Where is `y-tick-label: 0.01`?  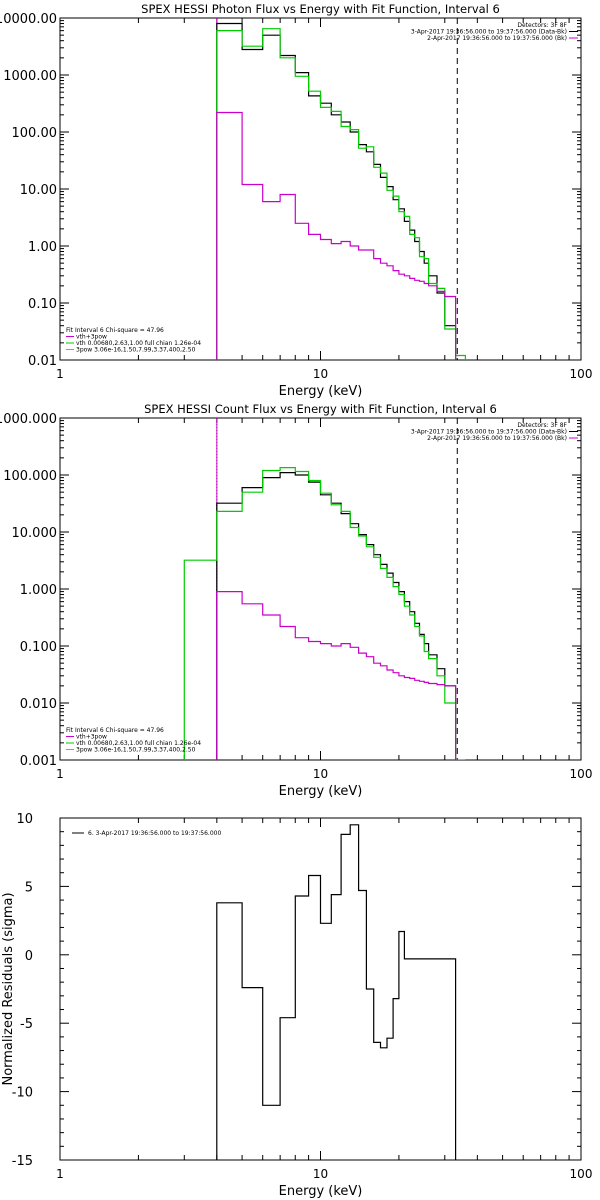
y-tick-label: 0.01 is located at coordinates (42, 361).